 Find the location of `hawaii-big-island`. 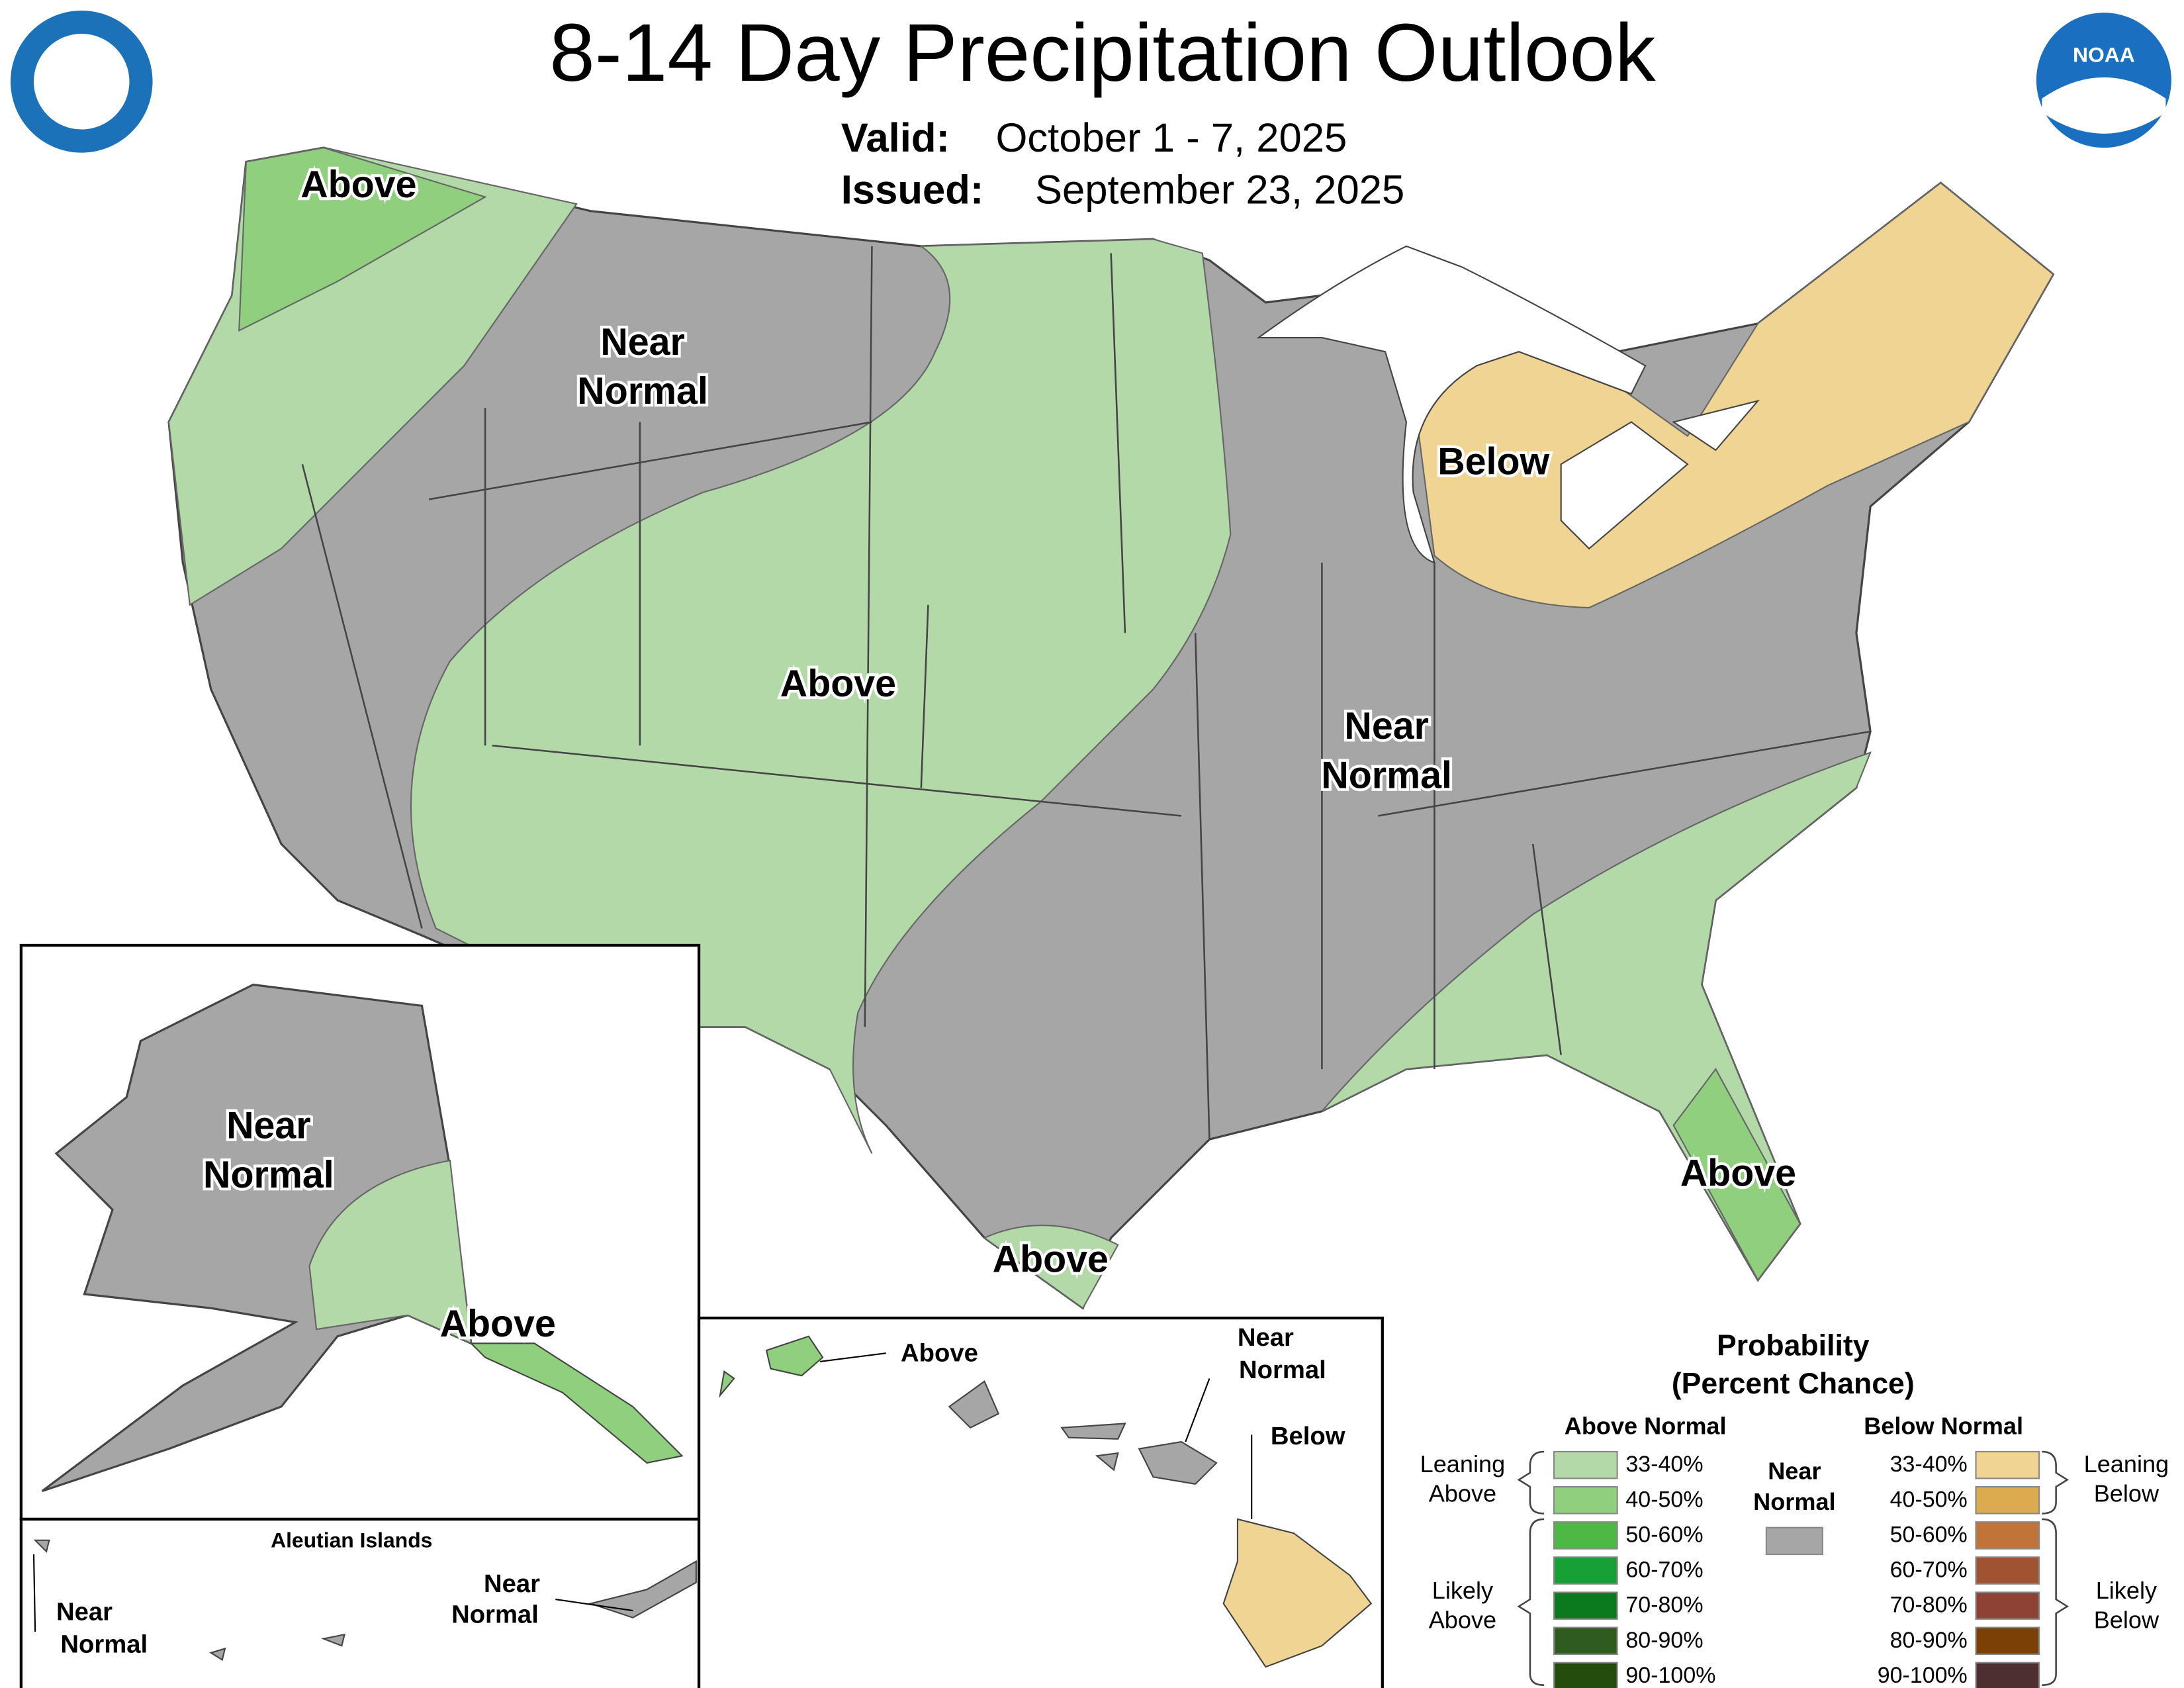

hawaii-big-island is located at coordinates (1297, 1593).